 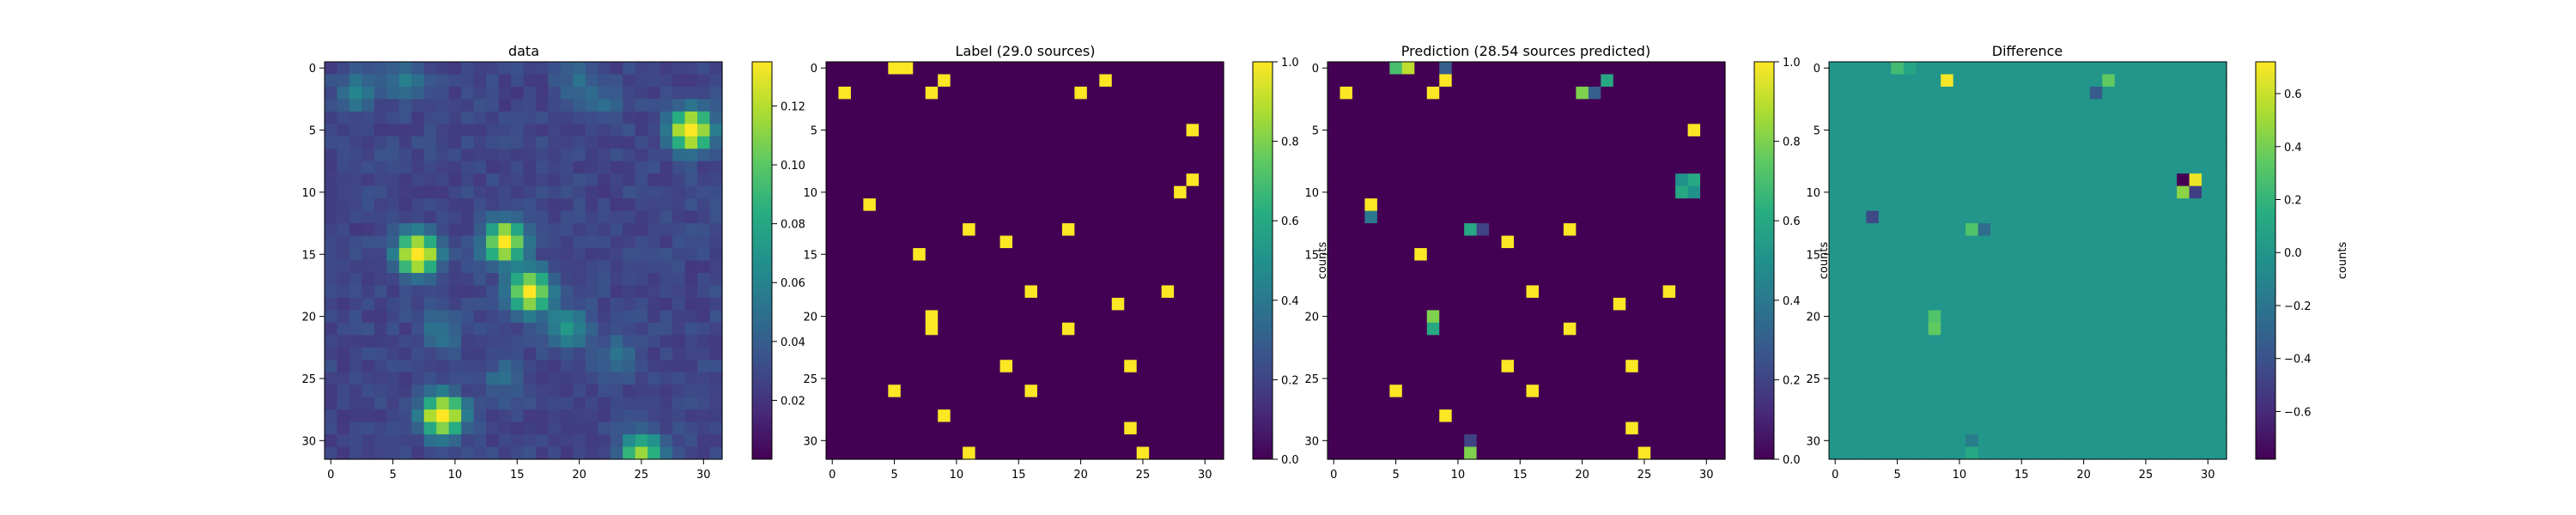 I want to click on y-tick-label: 20, so click(x=1312, y=318).